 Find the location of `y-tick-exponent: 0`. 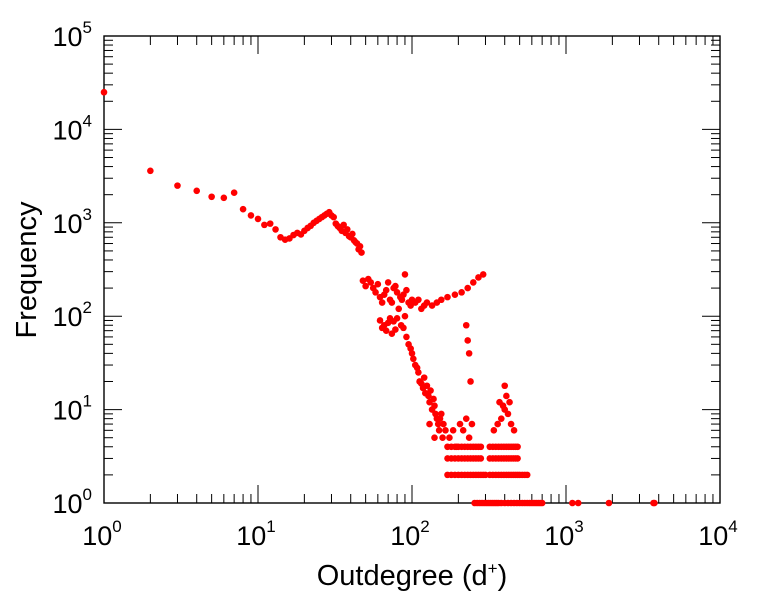

y-tick-exponent: 0 is located at coordinates (87, 494).